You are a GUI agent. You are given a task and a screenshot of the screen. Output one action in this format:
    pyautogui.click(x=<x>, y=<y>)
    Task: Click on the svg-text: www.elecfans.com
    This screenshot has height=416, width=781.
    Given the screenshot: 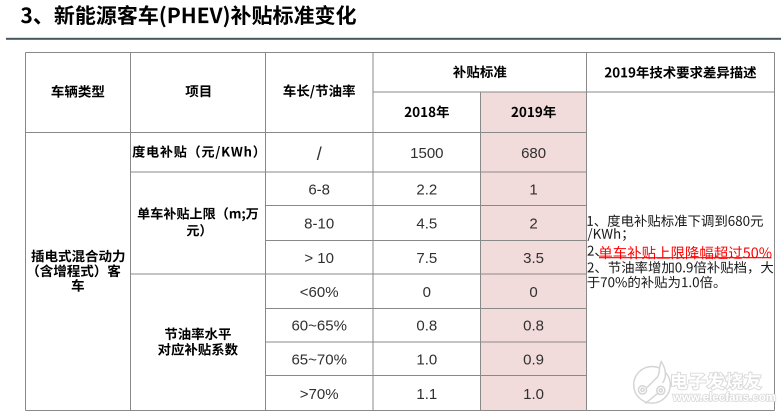 What is the action you would take?
    pyautogui.click(x=724, y=397)
    